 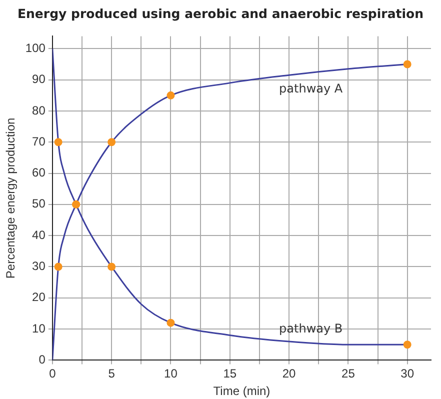 What do you see at coordinates (11, 198) in the screenshot?
I see `y-axis-title: Percentage energy production` at bounding box center [11, 198].